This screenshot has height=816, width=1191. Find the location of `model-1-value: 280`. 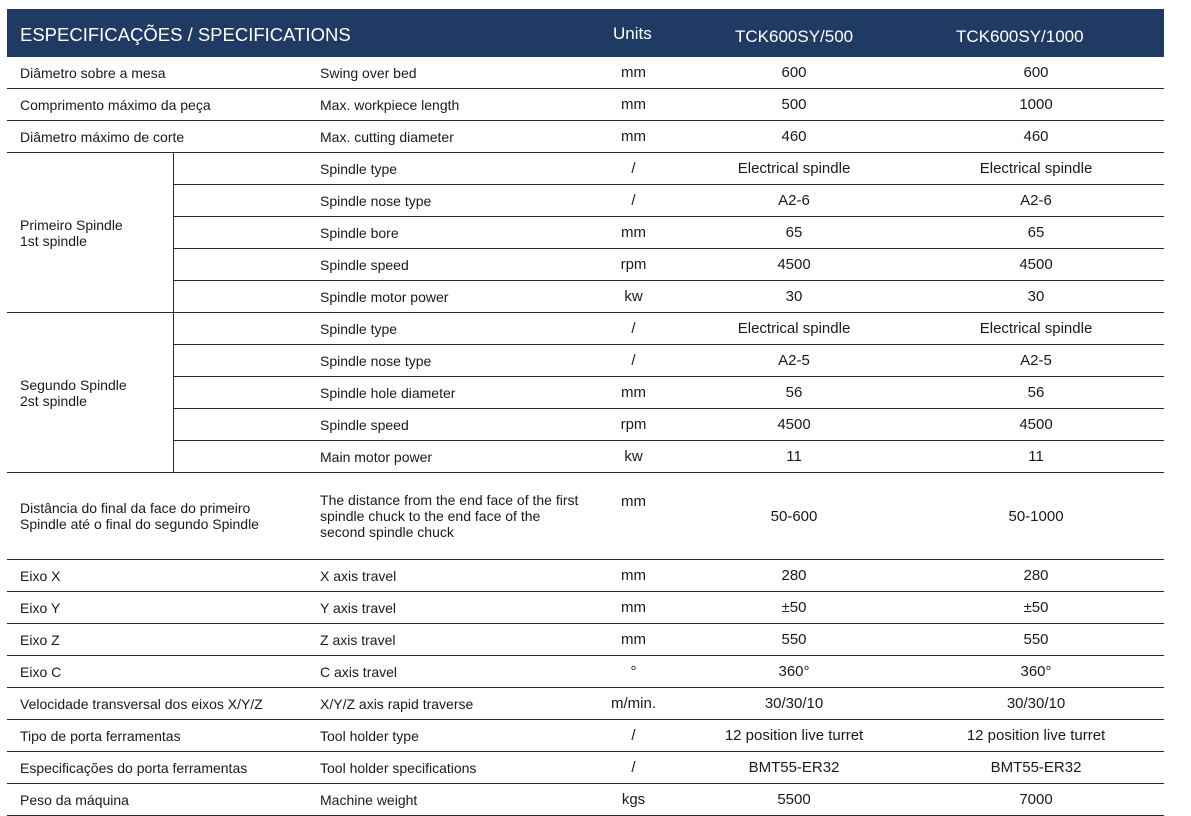

model-1-value: 280 is located at coordinates (794, 575).